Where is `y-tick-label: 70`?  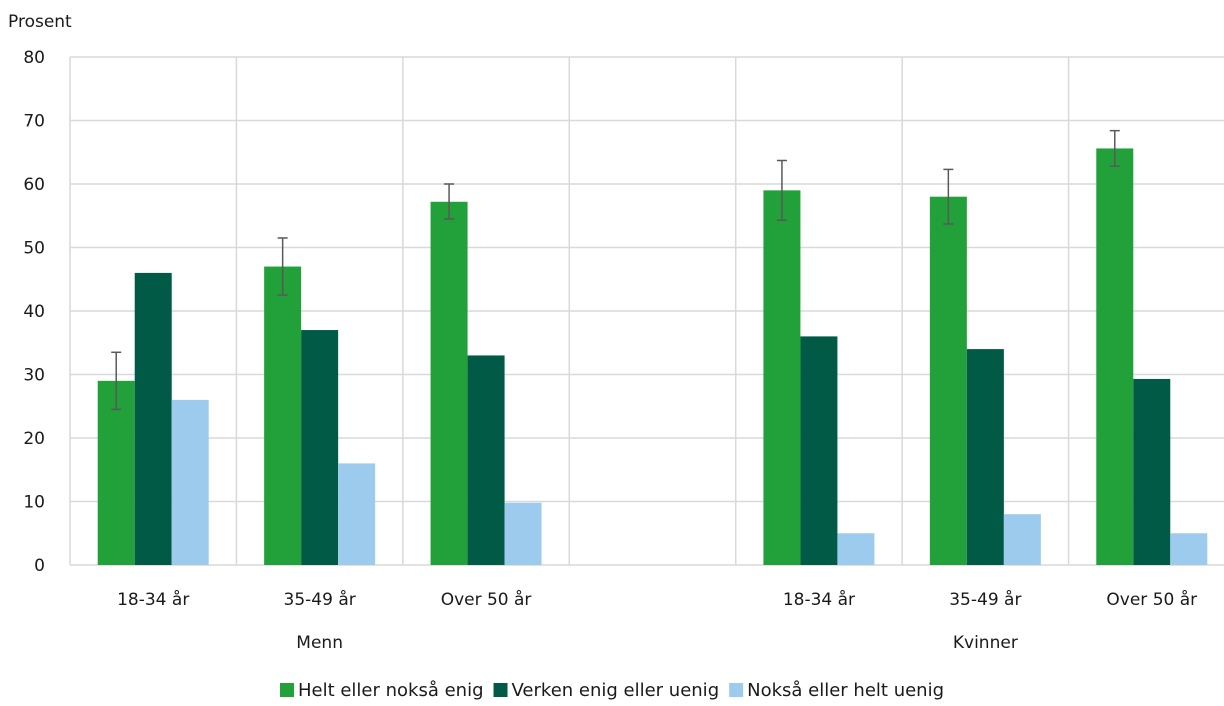
y-tick-label: 70 is located at coordinates (34, 122).